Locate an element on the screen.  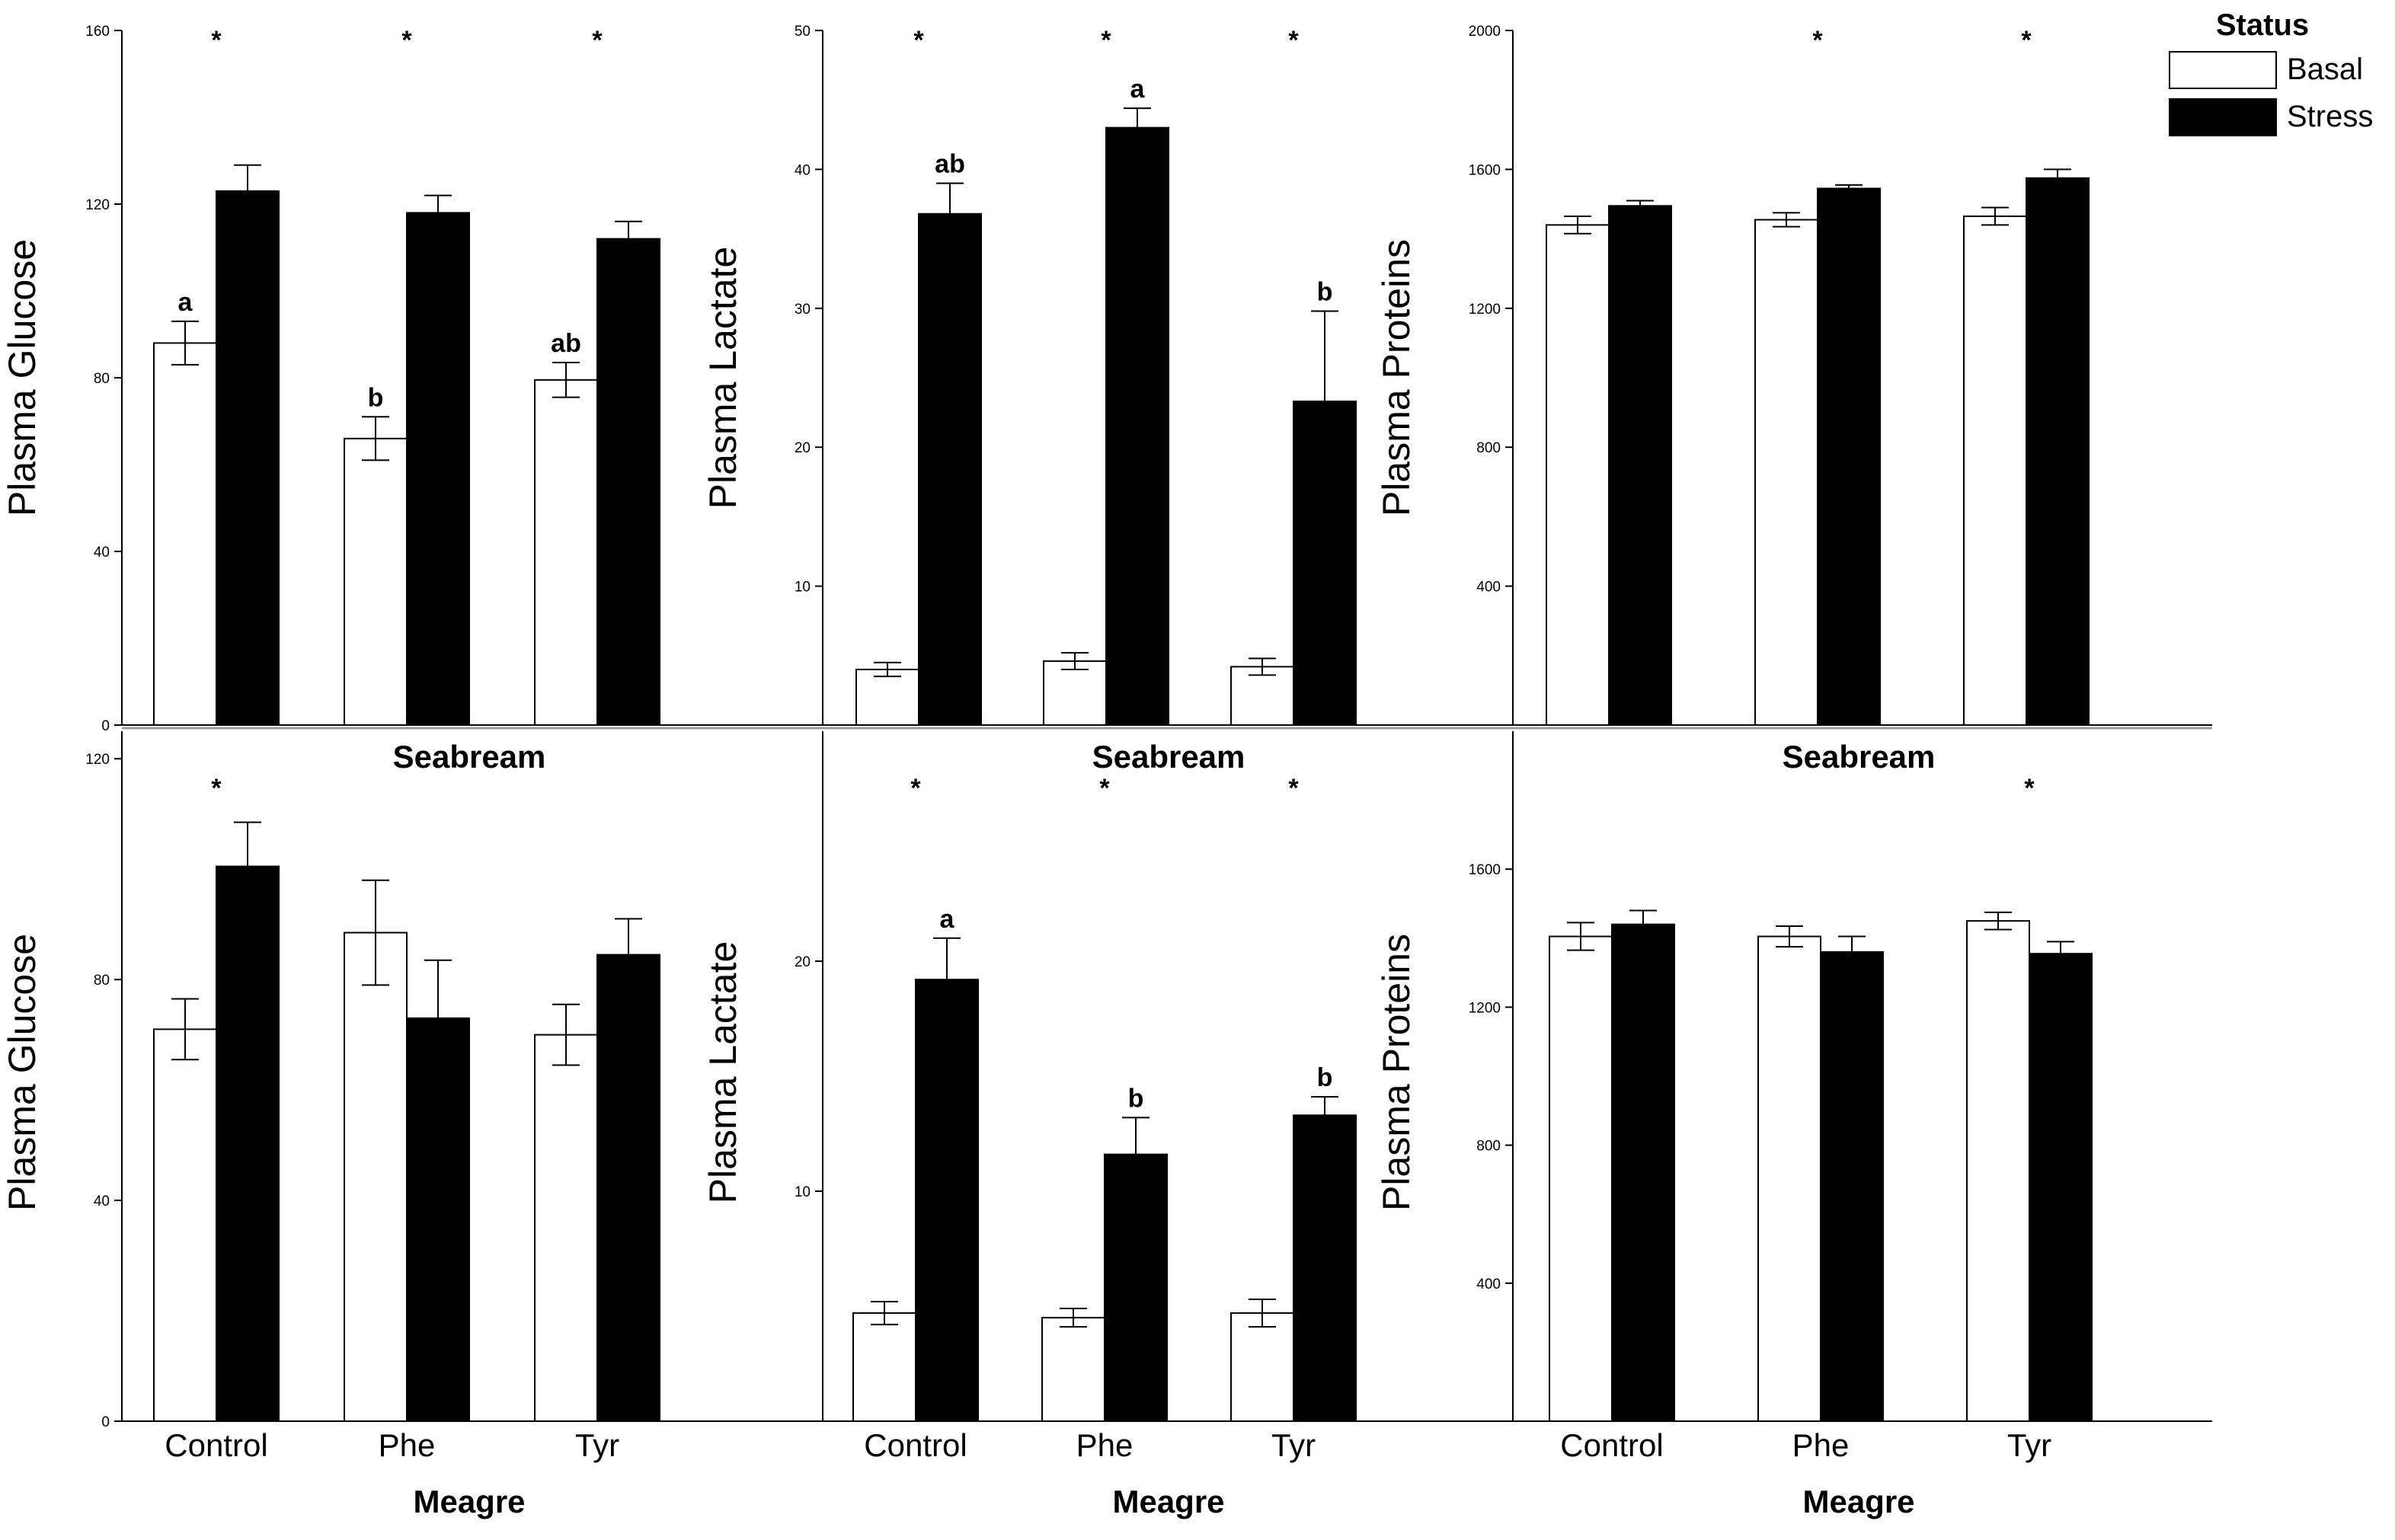
y-tick-label: 50 is located at coordinates (803, 32).